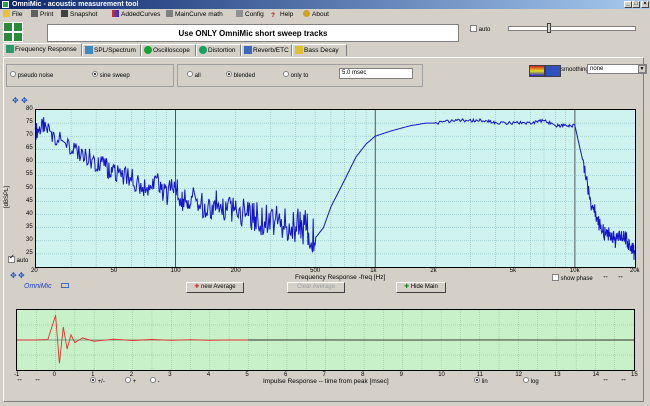 The image size is (650, 406). Describe the element at coordinates (12, 14) in the screenshot. I see `menu-file: File` at that location.